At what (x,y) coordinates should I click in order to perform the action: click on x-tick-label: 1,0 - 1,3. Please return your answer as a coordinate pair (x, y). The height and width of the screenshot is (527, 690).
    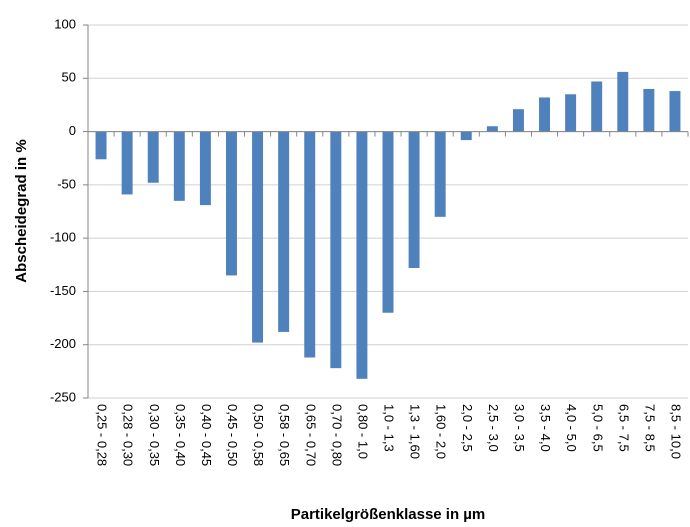
    Looking at the image, I should click on (389, 428).